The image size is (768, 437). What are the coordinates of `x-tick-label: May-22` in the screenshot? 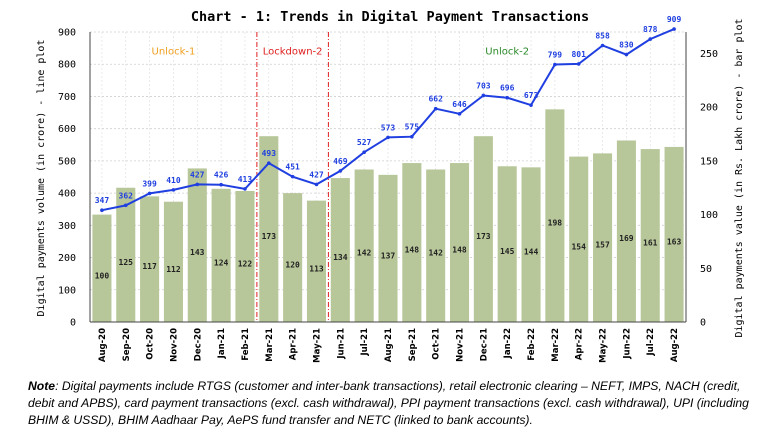 It's located at (604, 345).